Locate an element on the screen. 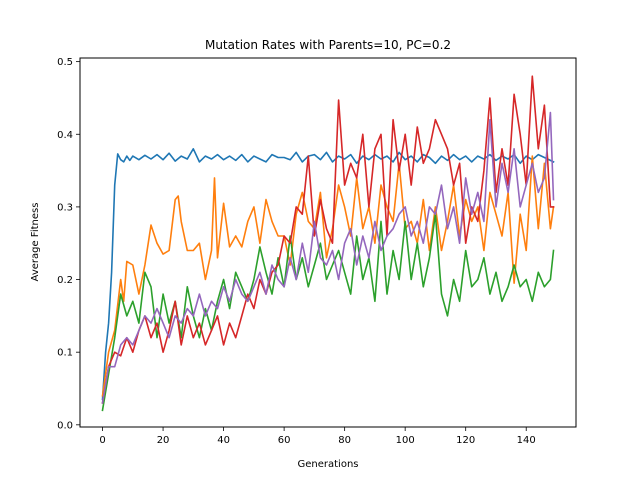 Image resolution: width=640 pixels, height=480 pixels. chart-title: Mutation Rates with Parents=10, PC=0.2 is located at coordinates (328, 45).